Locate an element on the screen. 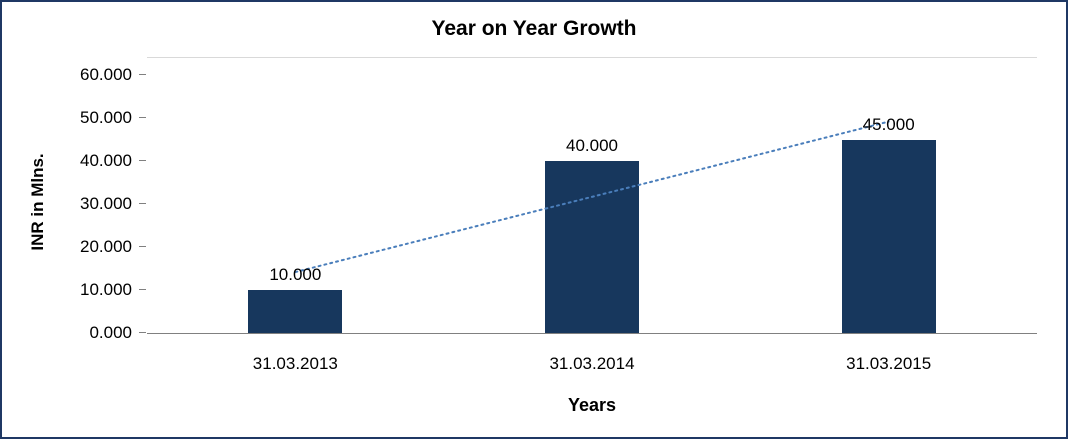 Image resolution: width=1068 pixels, height=439 pixels. x-axis-title: Years is located at coordinates (592, 405).